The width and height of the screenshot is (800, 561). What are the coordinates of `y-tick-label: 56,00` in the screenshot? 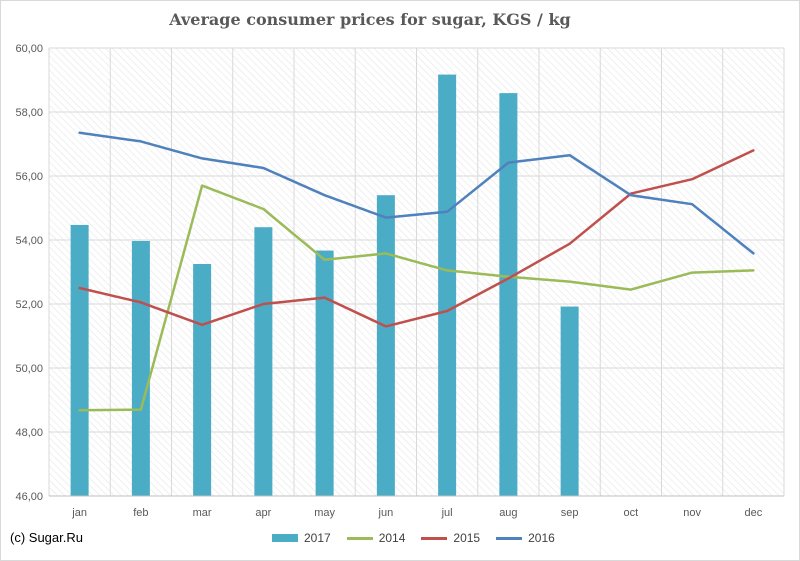 It's located at (29, 177).